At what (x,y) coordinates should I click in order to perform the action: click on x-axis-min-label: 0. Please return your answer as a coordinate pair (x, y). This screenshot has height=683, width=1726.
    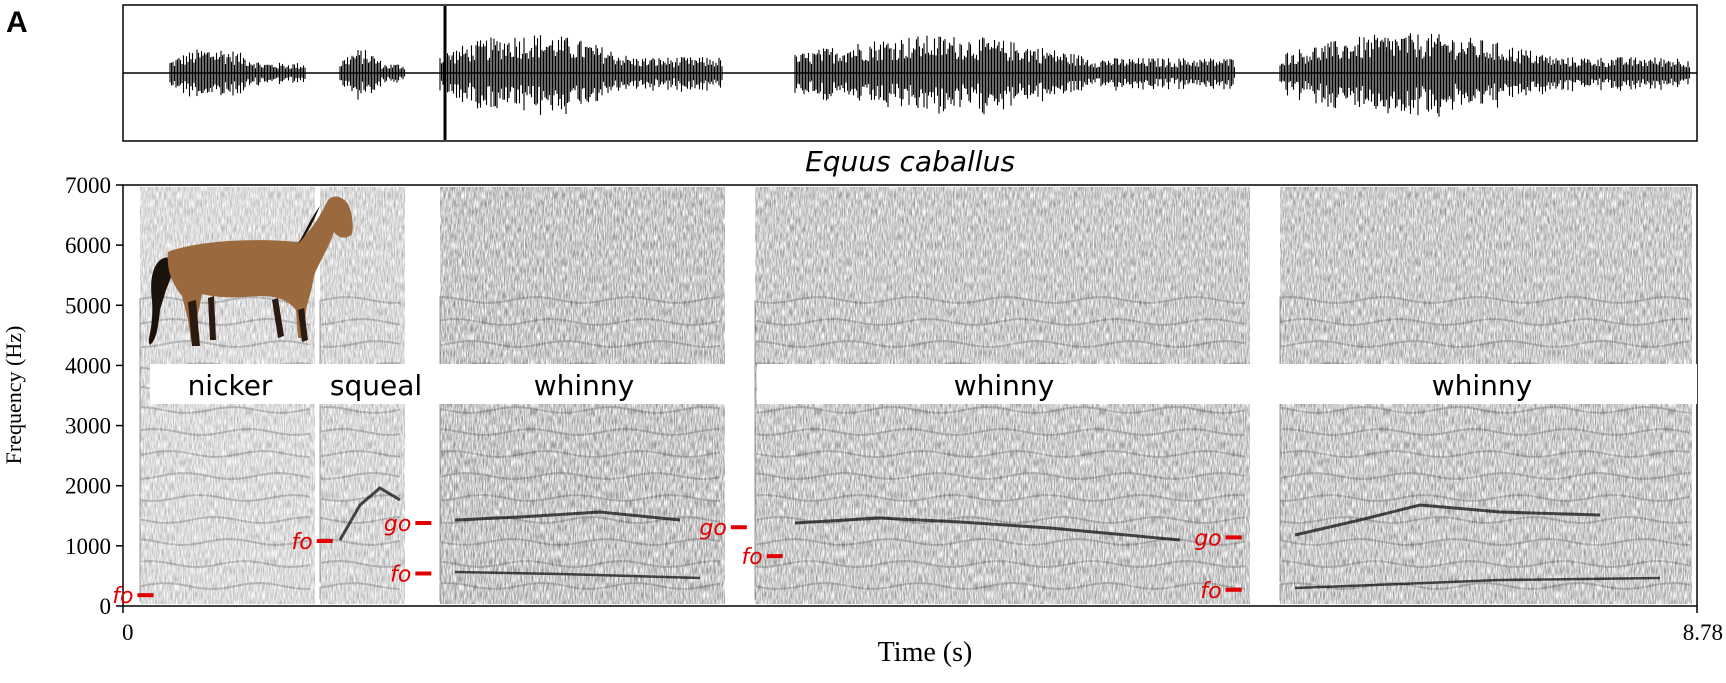
    Looking at the image, I should click on (128, 632).